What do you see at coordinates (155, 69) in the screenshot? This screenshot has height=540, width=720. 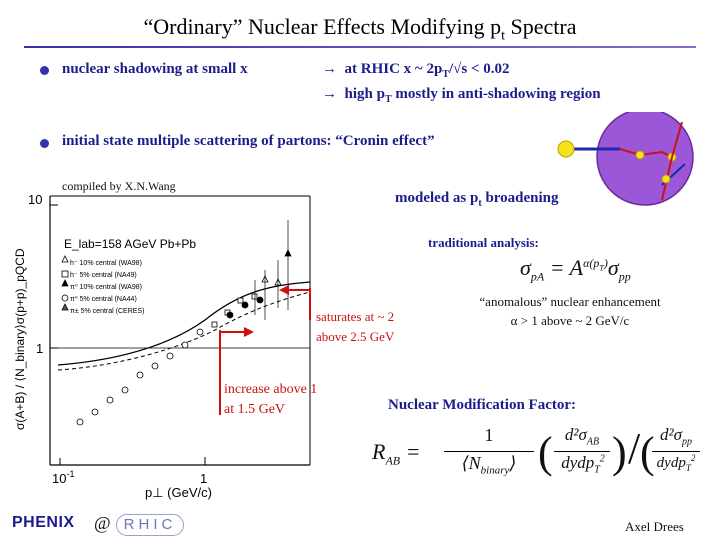 I see `bullet-shadowing: nuclear shadowing at small x` at bounding box center [155, 69].